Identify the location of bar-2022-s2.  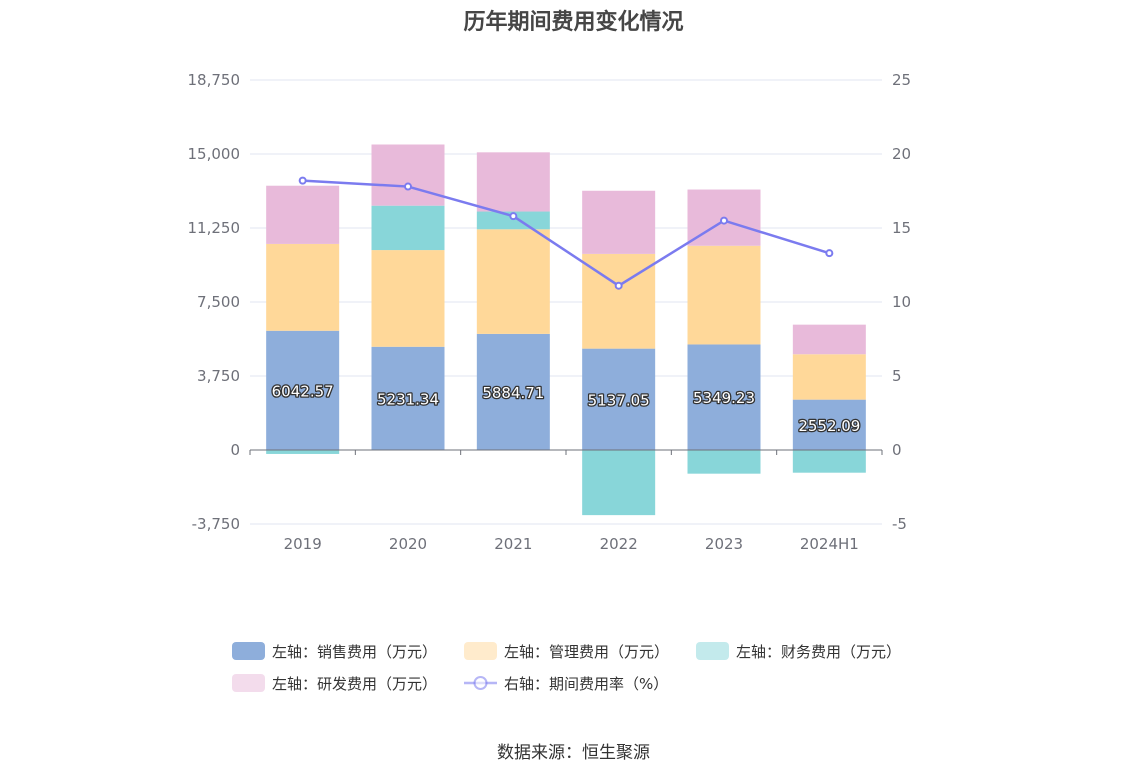
(619, 483).